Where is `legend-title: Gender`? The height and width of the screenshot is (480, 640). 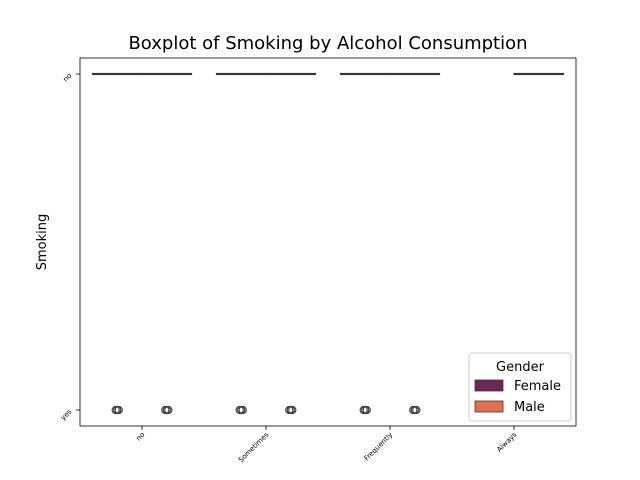
legend-title: Gender is located at coordinates (520, 367).